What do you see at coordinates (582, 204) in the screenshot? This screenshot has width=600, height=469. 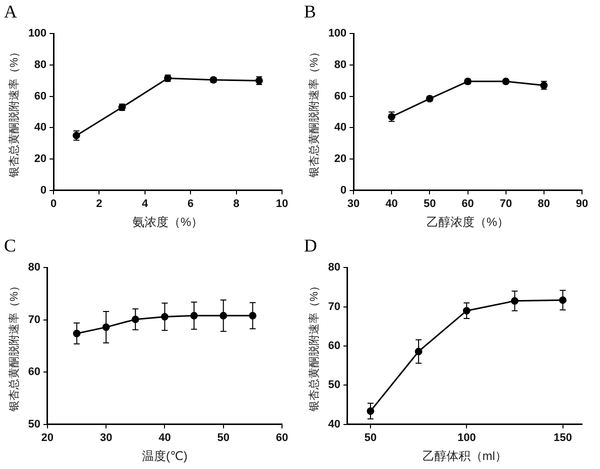 I see `x-tick-label: 90` at bounding box center [582, 204].